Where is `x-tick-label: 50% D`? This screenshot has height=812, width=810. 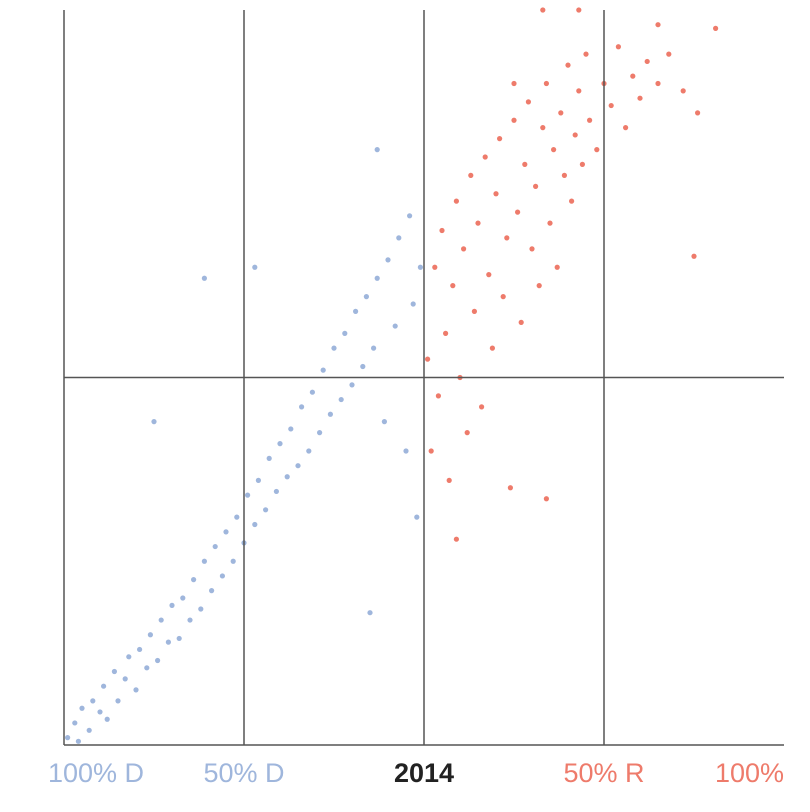
x-tick-label: 50% D is located at coordinates (243, 773).